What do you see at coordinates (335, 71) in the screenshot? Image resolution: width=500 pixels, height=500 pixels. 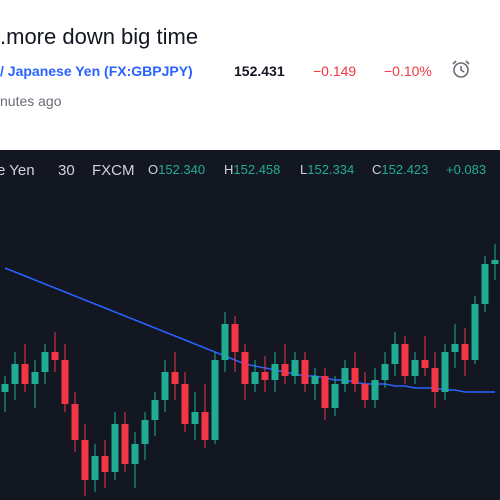 I see `change: −0.149` at bounding box center [335, 71].